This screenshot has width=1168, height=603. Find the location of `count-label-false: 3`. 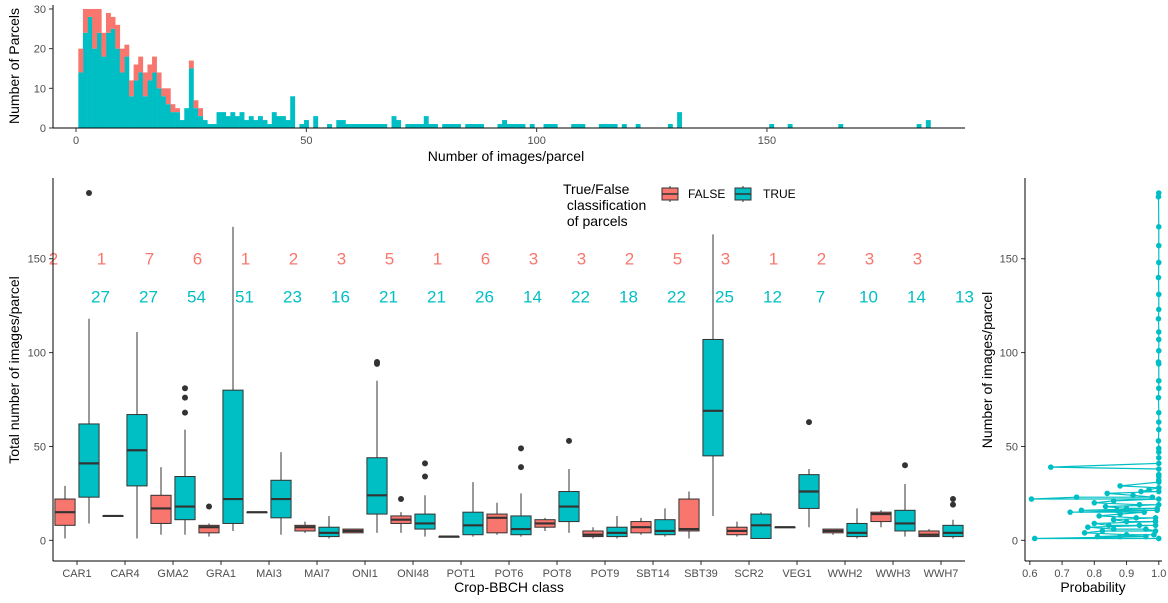

count-label-false: 3 is located at coordinates (869, 259).